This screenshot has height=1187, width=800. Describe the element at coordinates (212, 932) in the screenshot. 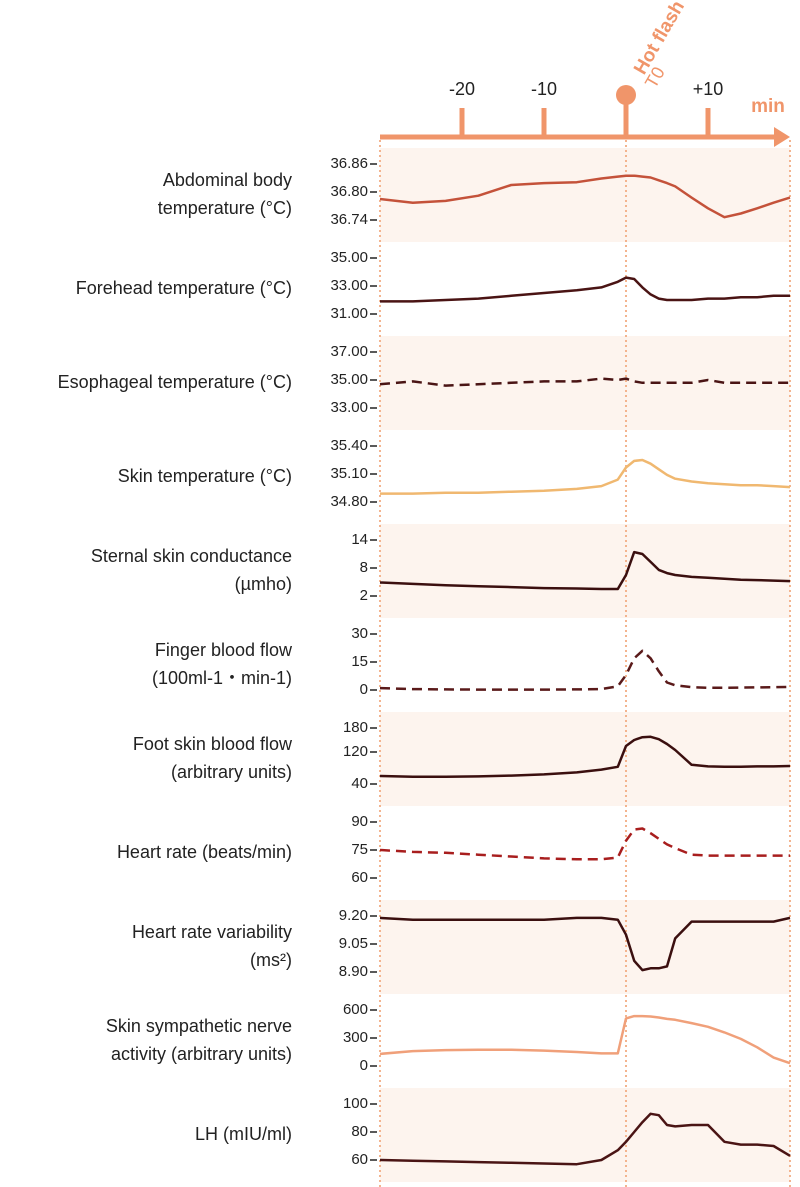

I see `y-axis-label: Heart rate variability` at that location.